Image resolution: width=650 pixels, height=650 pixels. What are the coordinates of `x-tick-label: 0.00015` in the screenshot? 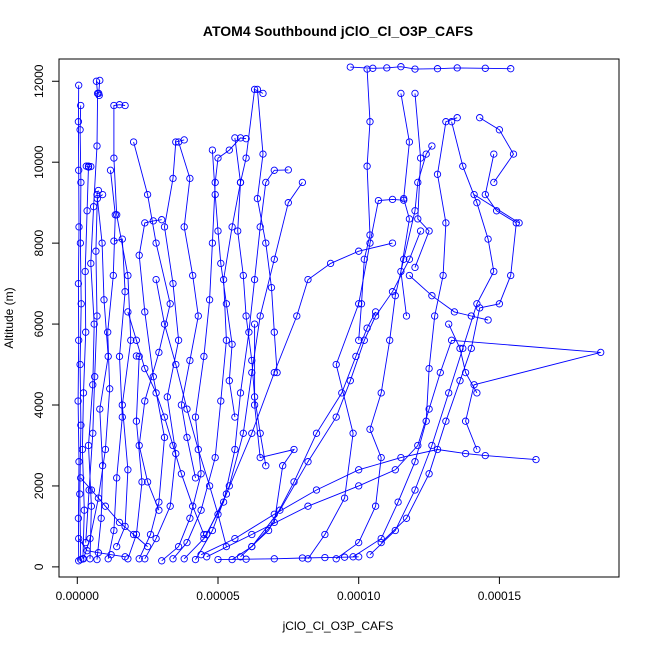 It's located at (500, 596).